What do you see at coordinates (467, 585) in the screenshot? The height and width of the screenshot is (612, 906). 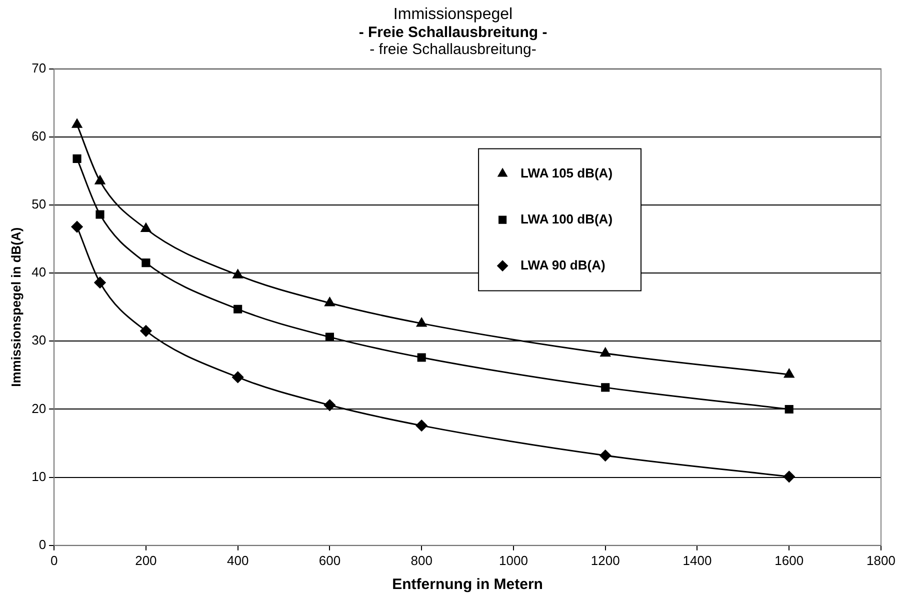 I see `x-axis-title: Entfernung in Metern` at bounding box center [467, 585].